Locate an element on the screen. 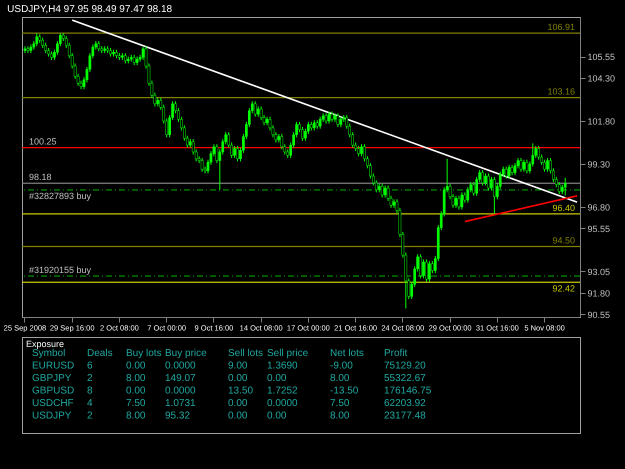 The width and height of the screenshot is (625, 469). y-tick-label: 99.30 is located at coordinates (599, 164).